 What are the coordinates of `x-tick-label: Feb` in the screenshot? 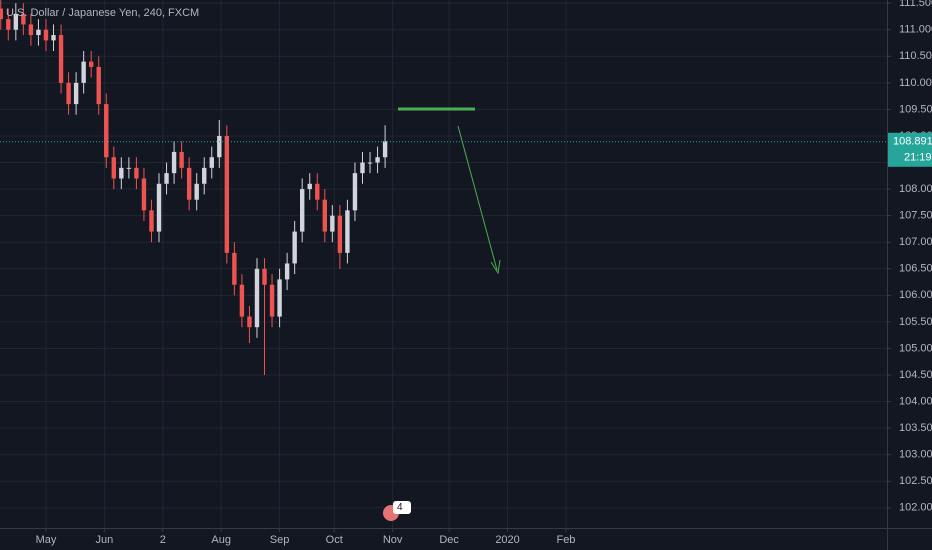 It's located at (565, 540).